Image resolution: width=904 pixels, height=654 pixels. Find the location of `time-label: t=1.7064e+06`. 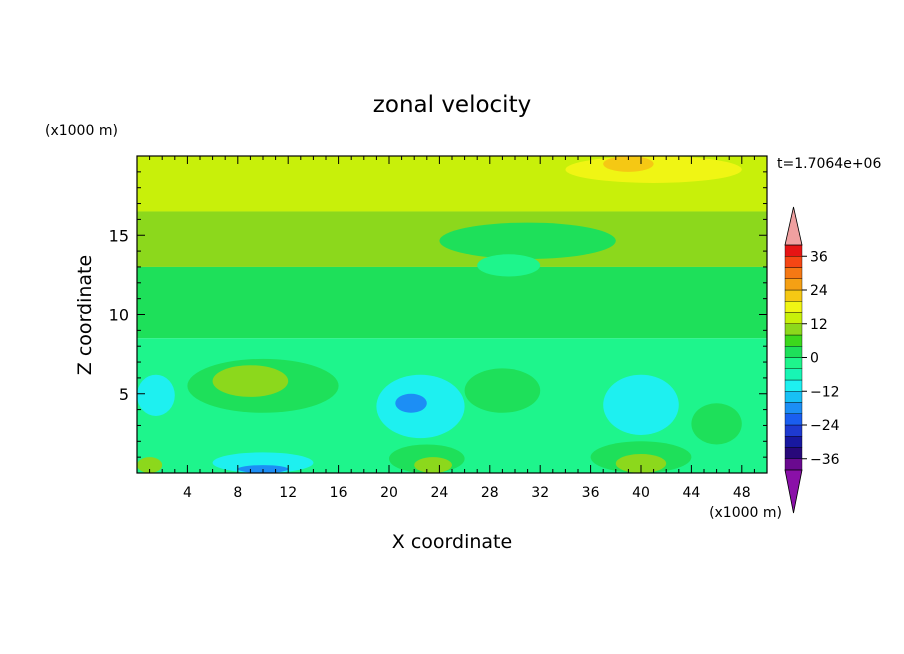

time-label: t=1.7064e+06 is located at coordinates (829, 164).